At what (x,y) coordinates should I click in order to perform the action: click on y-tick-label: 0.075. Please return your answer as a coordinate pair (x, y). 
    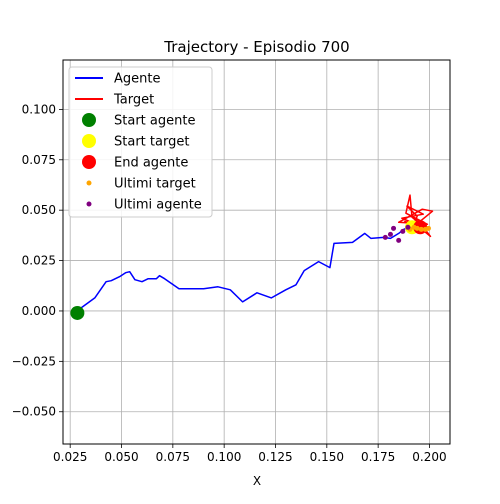
    Looking at the image, I should click on (39, 160).